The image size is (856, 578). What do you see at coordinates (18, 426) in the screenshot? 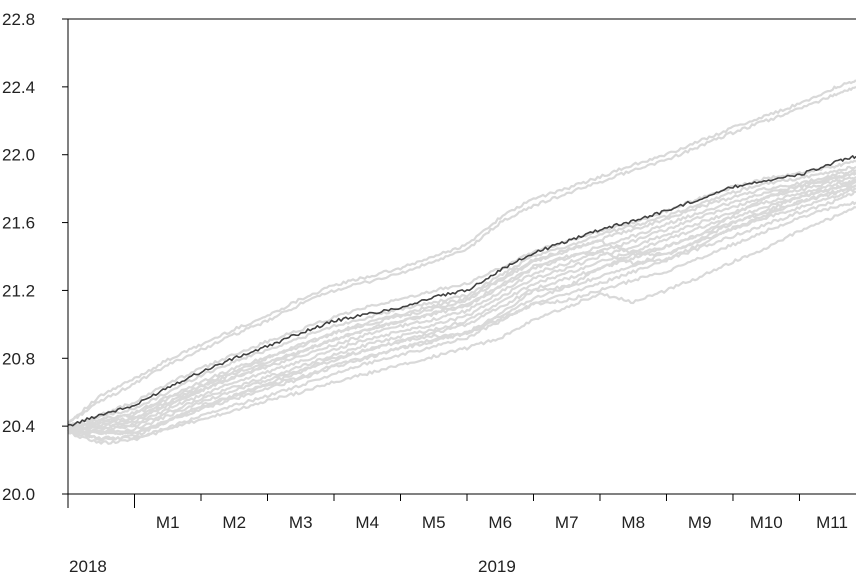
I see `y-tick-label: 20.4` at bounding box center [18, 426].